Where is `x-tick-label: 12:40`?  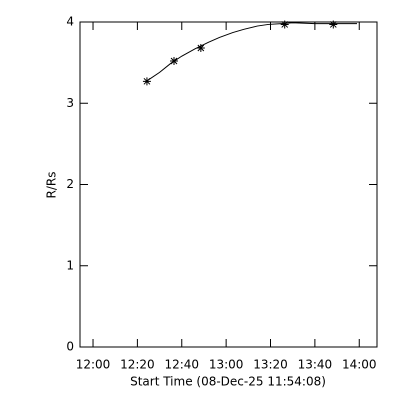
x-tick-label: 12:40 is located at coordinates (181, 365).